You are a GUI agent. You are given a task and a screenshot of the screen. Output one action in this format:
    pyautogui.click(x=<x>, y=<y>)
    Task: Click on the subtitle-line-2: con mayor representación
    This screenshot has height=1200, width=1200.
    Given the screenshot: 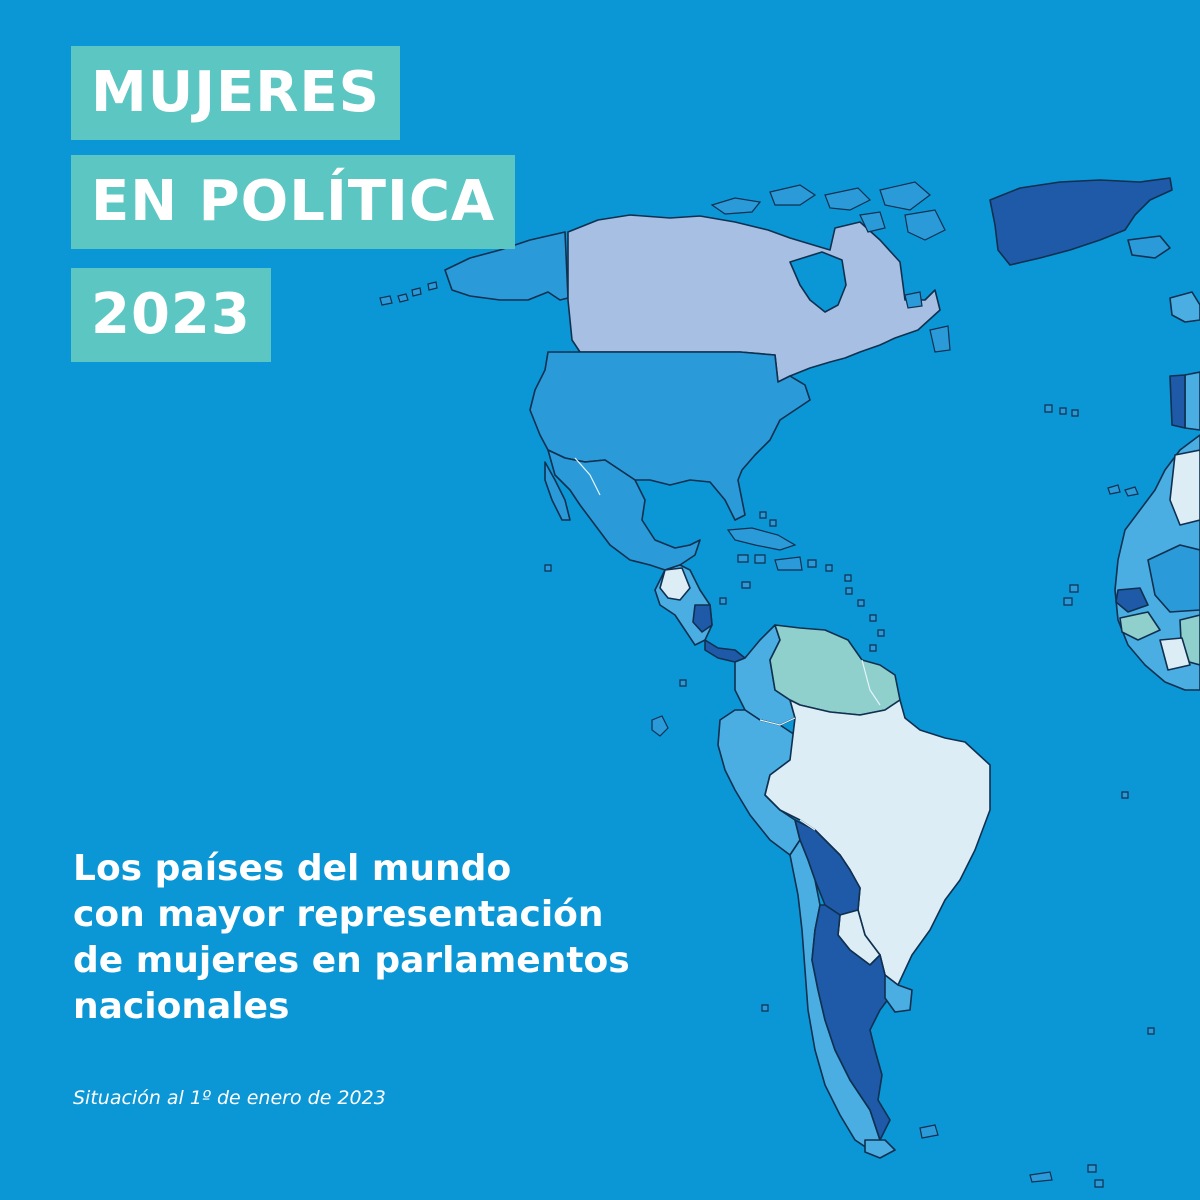 What is the action you would take?
    pyautogui.click(x=338, y=914)
    